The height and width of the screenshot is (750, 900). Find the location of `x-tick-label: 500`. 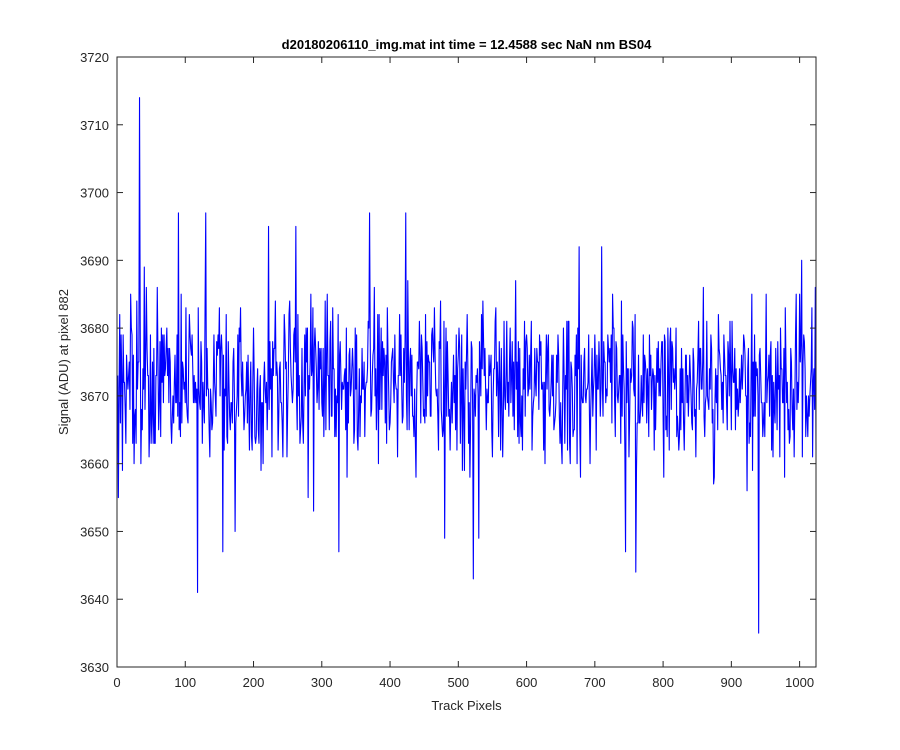

x-tick-label: 500 is located at coordinates (458, 682).